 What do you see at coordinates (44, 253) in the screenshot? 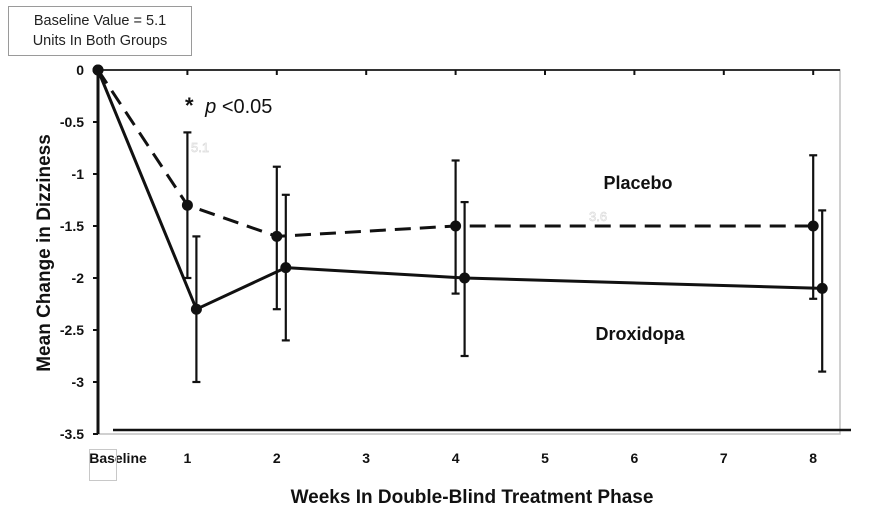
I see `y-axis-title: Mean Change in Dizziness` at bounding box center [44, 253].